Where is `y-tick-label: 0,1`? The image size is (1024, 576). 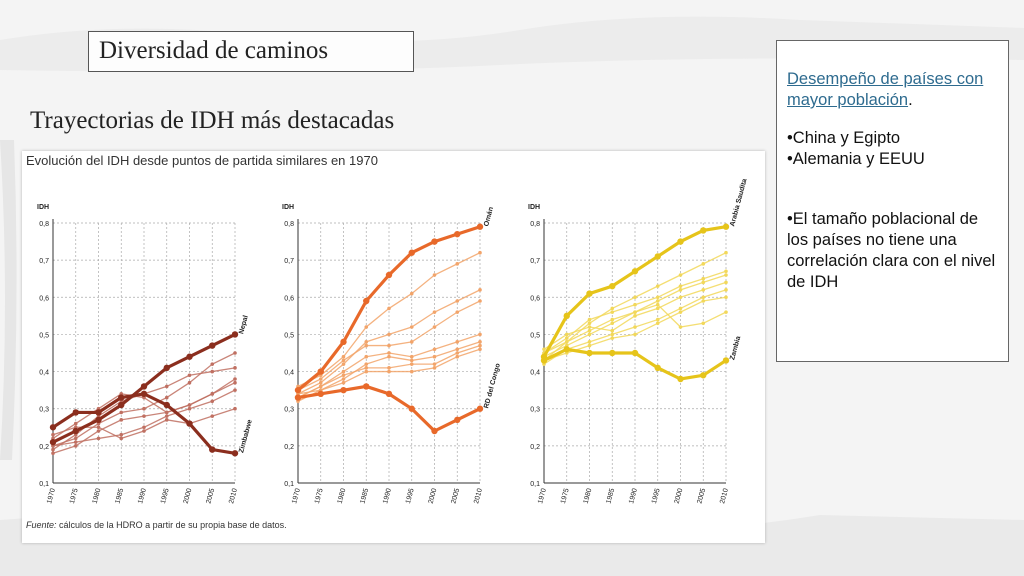 y-tick-label: 0,1 is located at coordinates (44, 484).